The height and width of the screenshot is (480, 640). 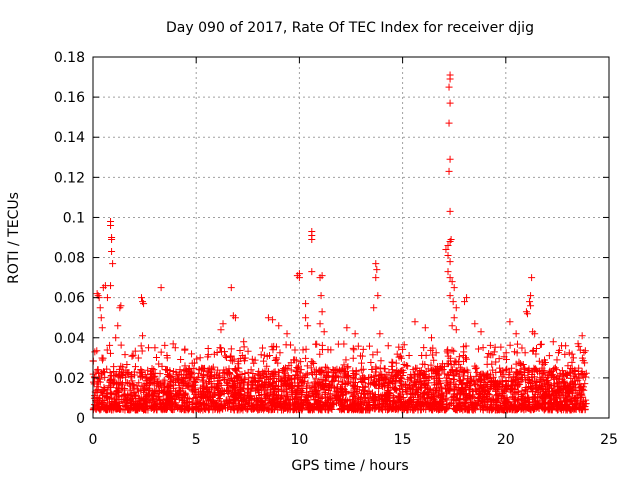 What do you see at coordinates (80, 419) in the screenshot?
I see `y-tick-label: 0` at bounding box center [80, 419].